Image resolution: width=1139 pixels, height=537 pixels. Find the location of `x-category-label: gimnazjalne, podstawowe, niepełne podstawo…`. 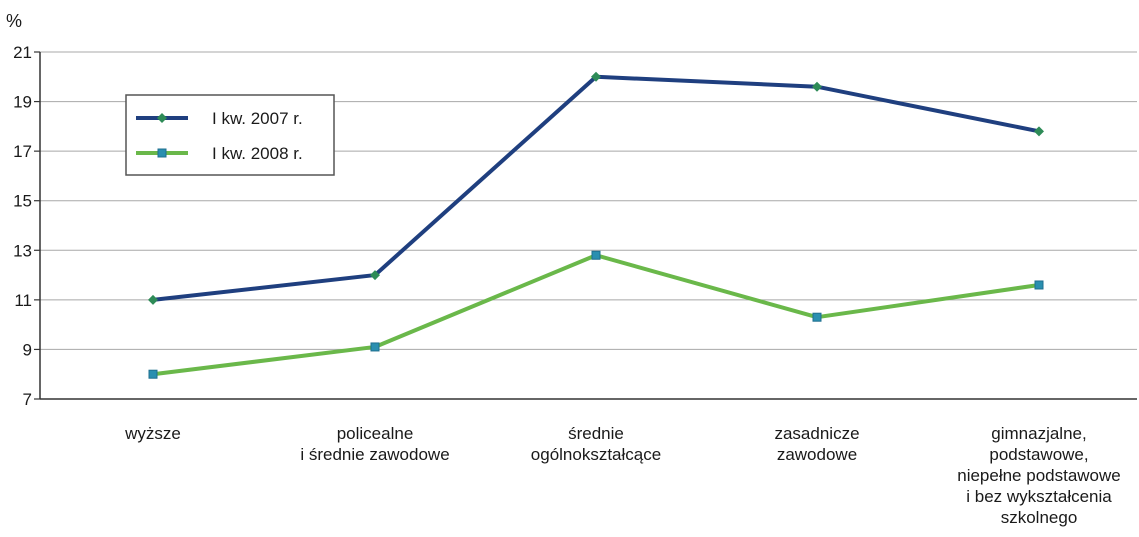

x-category-label: gimnazjalne, podstawowe, niepełne podstawo… is located at coordinates (1039, 475).